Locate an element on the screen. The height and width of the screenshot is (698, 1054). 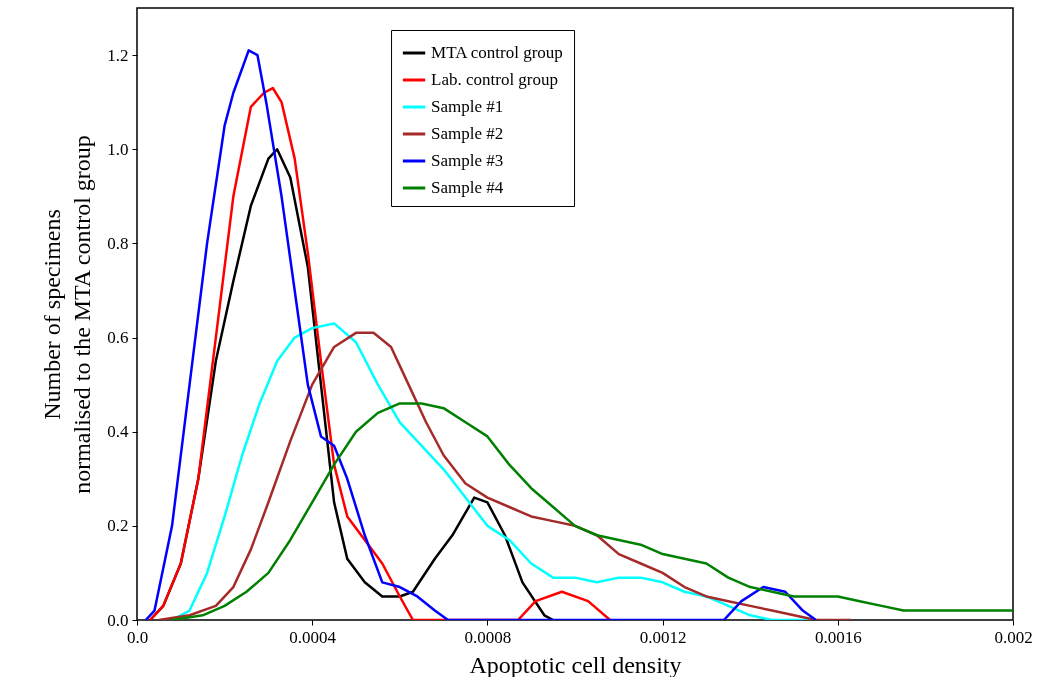
y-tick-label: 0.4 is located at coordinates (118, 432).